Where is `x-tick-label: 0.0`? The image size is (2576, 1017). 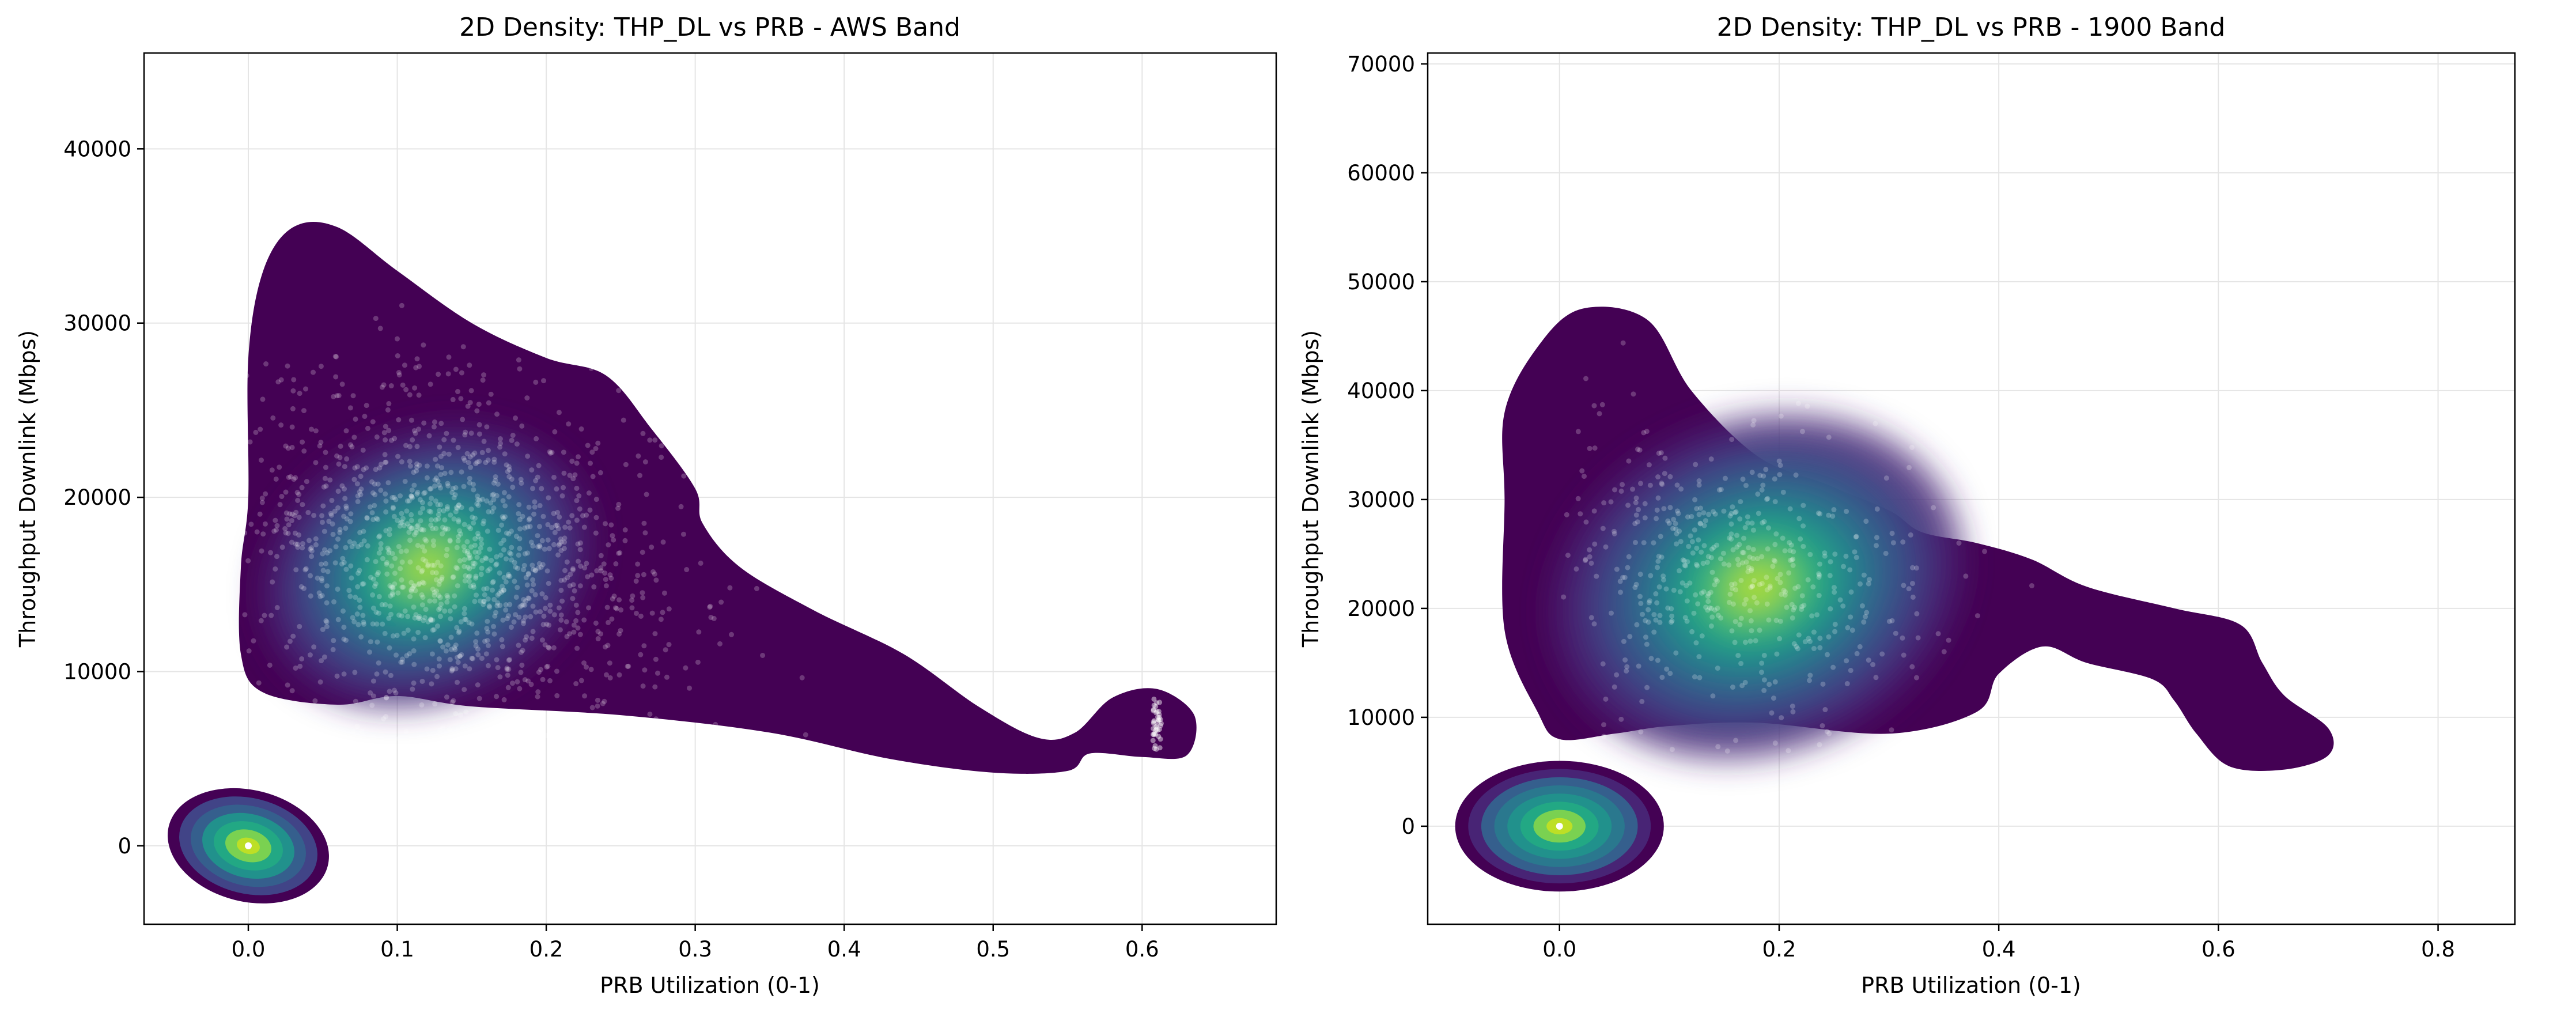 x-tick-label: 0.0 is located at coordinates (249, 949).